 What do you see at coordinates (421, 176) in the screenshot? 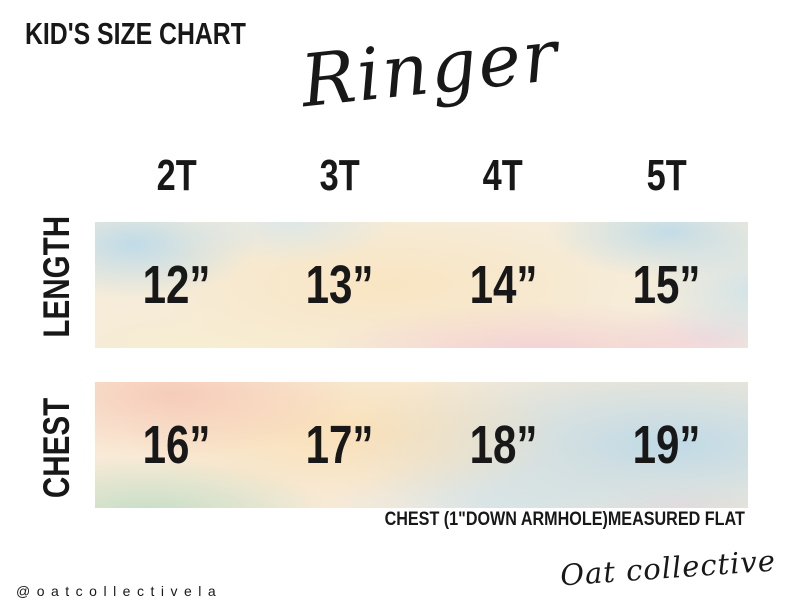
I see `size-column-headers: 2T 3T 4T 5T` at bounding box center [421, 176].